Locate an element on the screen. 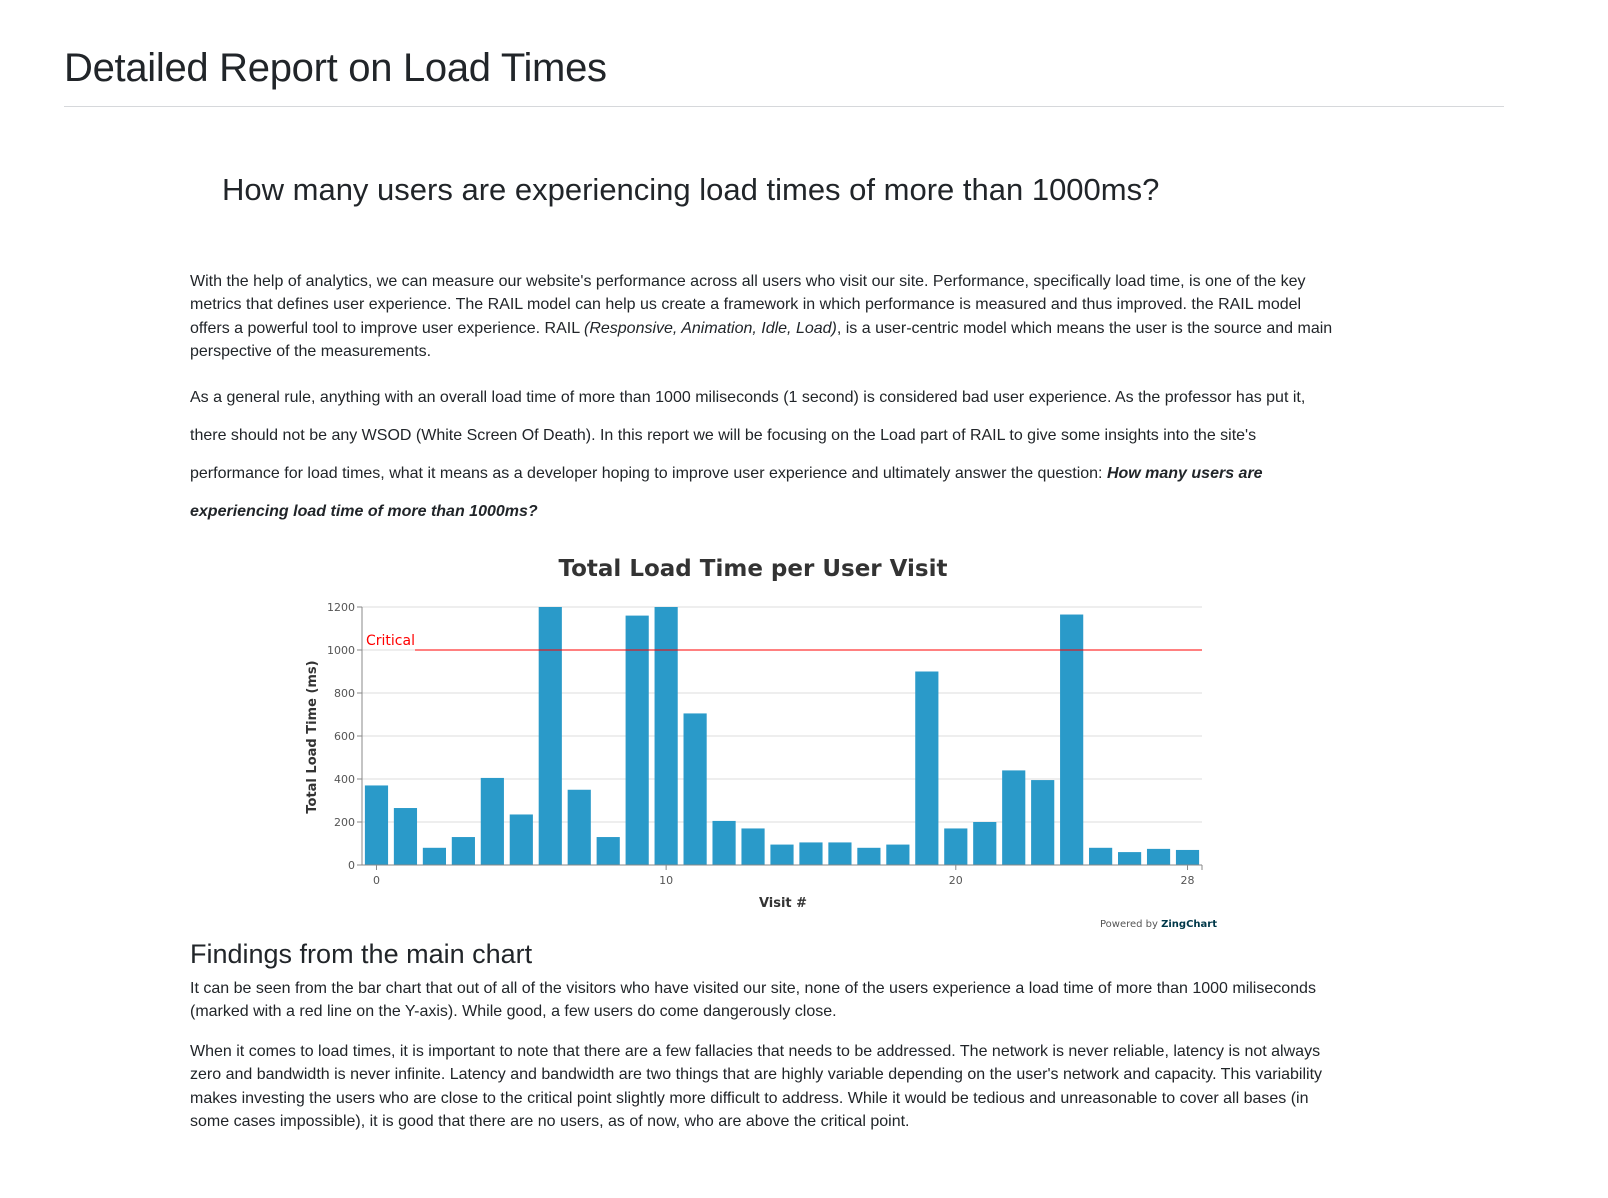  y-tick-label: 600 is located at coordinates (344, 736).